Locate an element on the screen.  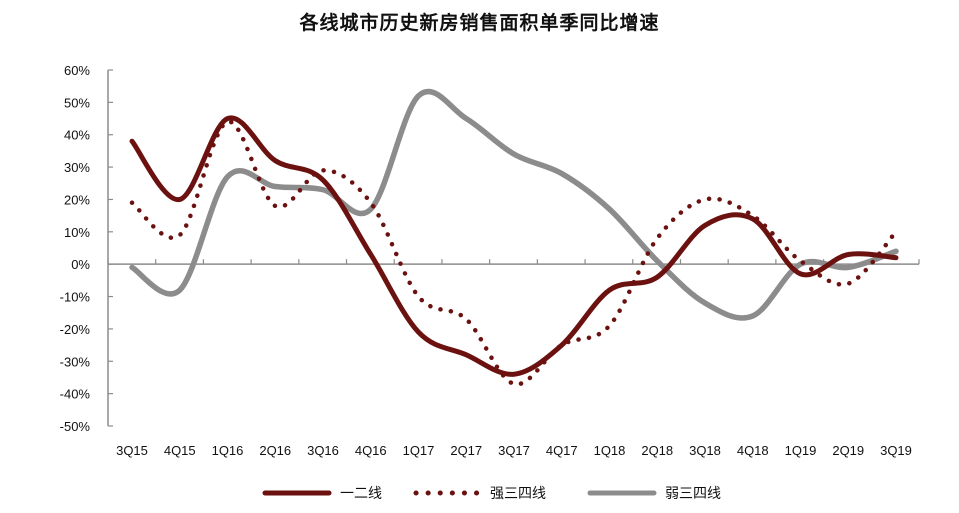
x-tick-label: 3Q17 is located at coordinates (514, 450).